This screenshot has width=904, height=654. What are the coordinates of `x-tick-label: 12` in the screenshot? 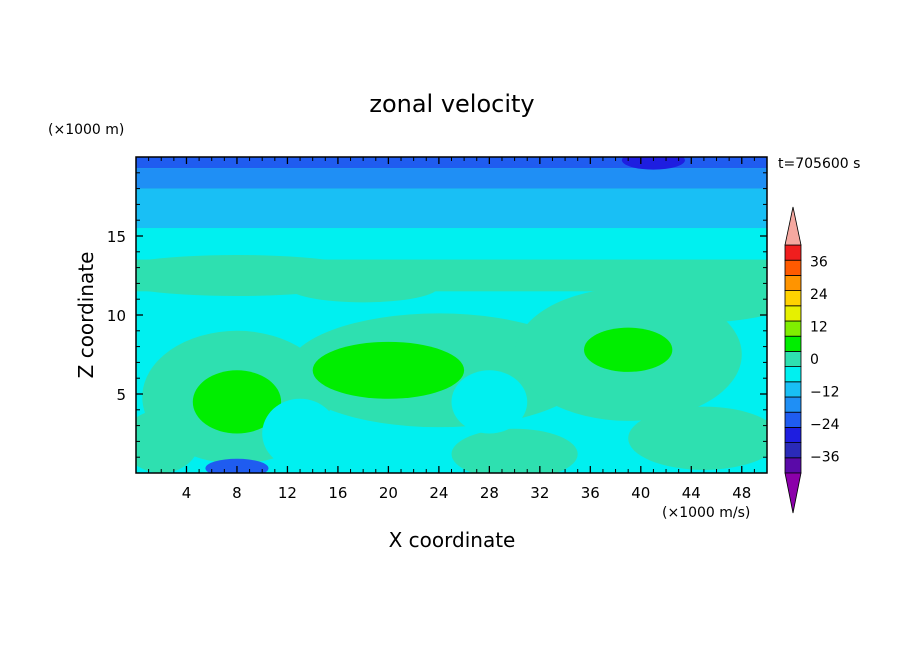 It's located at (287, 493).